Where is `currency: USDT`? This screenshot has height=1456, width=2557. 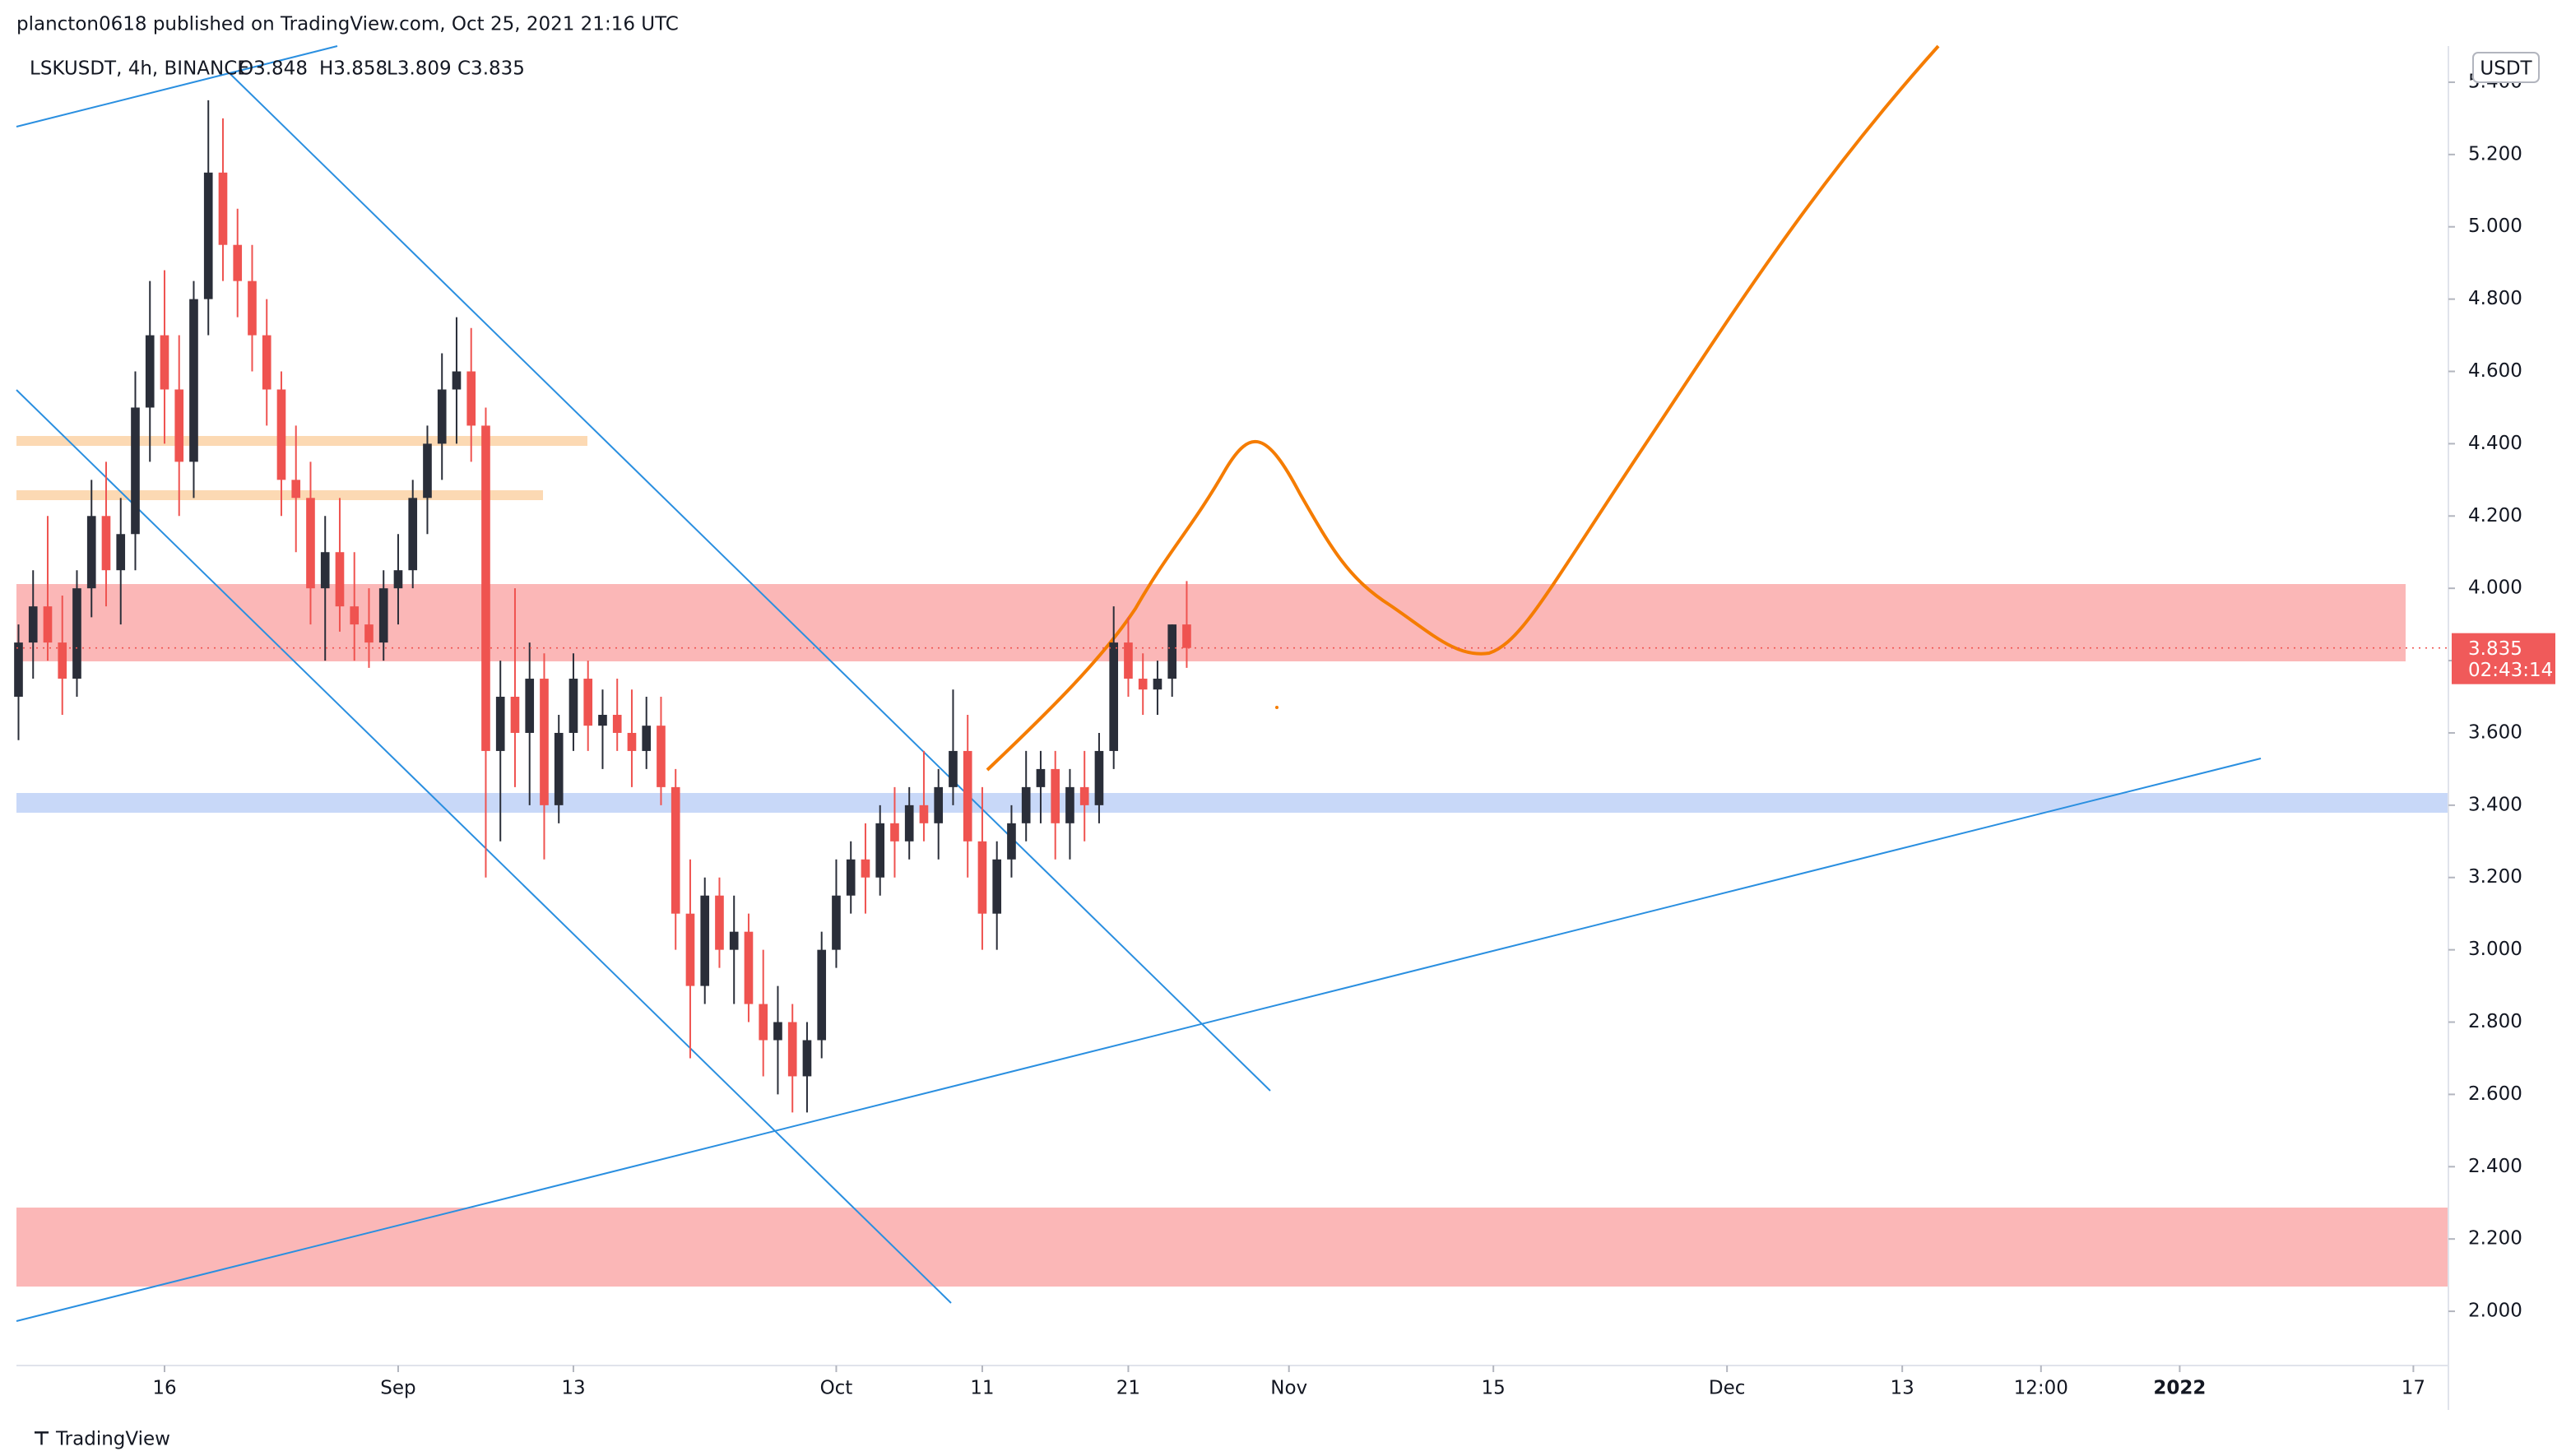 currency: USDT is located at coordinates (2506, 69).